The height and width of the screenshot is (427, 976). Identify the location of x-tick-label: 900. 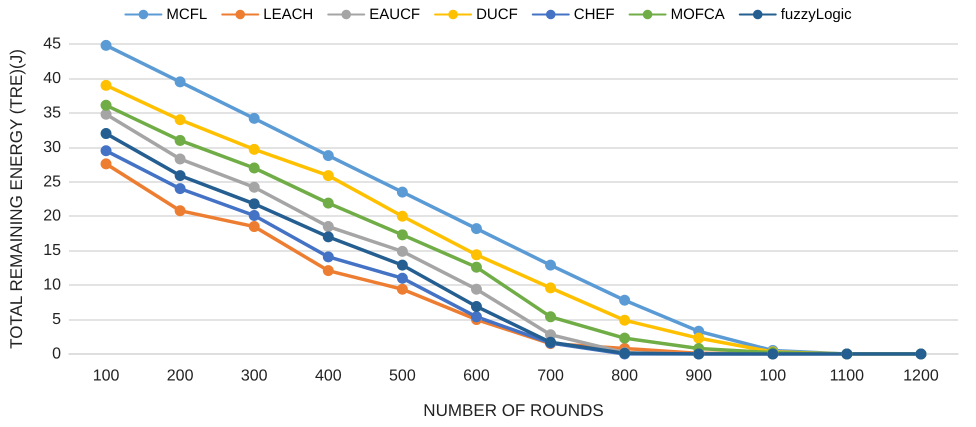
(698, 376).